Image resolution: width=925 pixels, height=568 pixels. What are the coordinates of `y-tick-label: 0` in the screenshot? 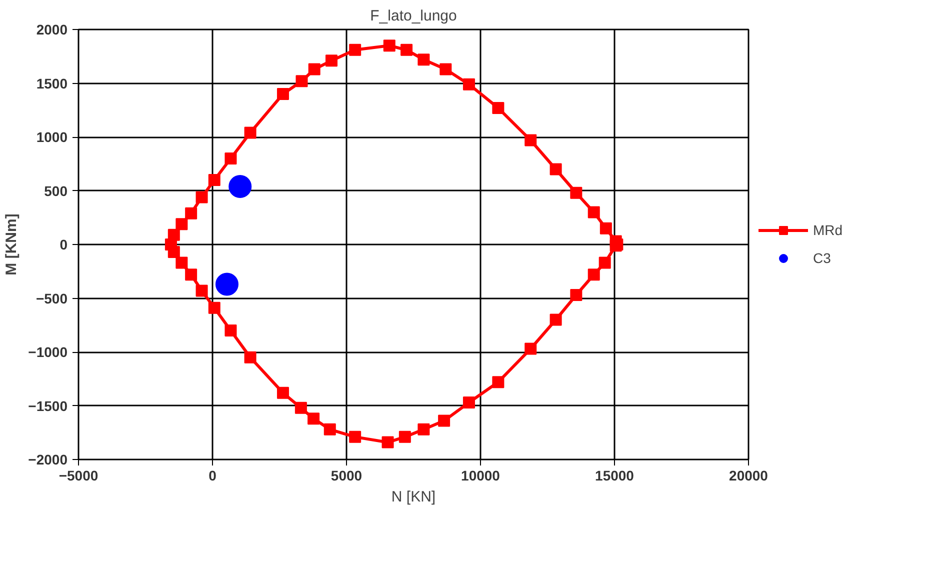 It's located at (64, 244).